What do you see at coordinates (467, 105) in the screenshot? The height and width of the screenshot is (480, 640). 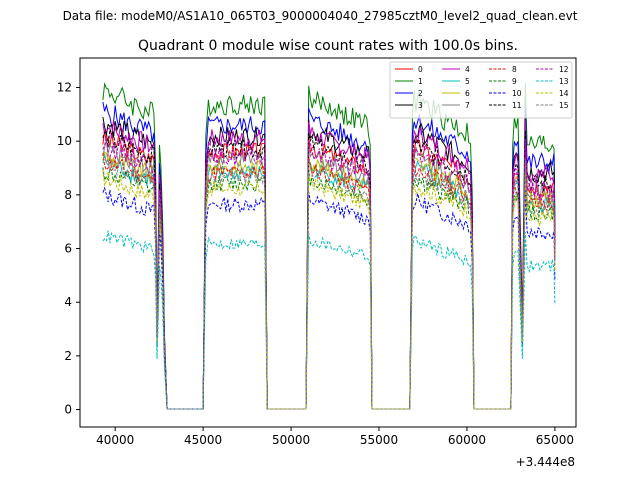 I see `legend-label-7: 7` at bounding box center [467, 105].